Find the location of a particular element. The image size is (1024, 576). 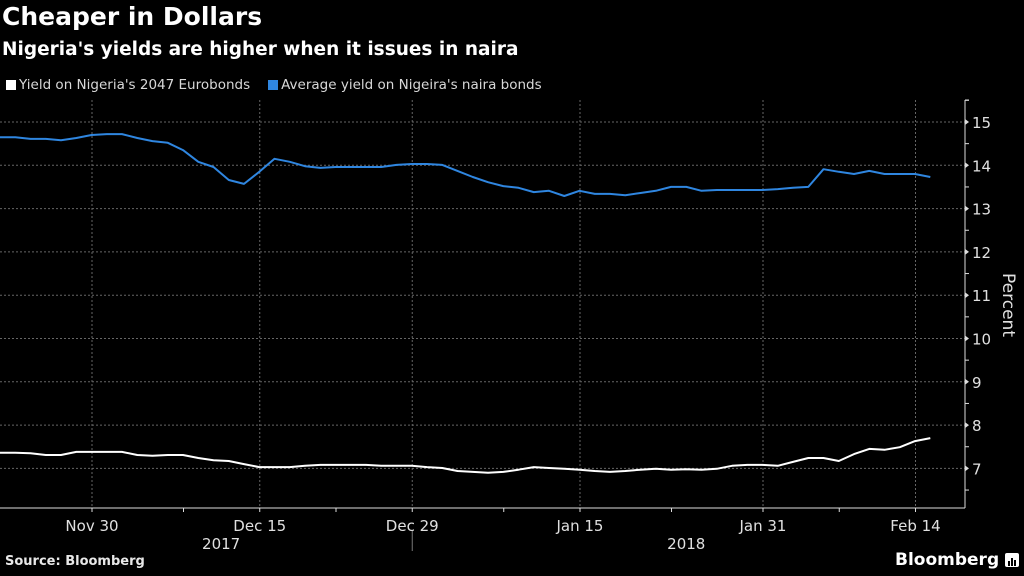

x-tick-label: Nov 30 is located at coordinates (91, 526).